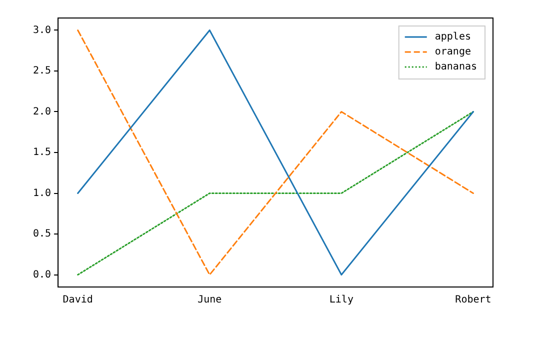 Image resolution: width=550 pixels, height=339 pixels. I want to click on x-tick-label: David, so click(77, 300).